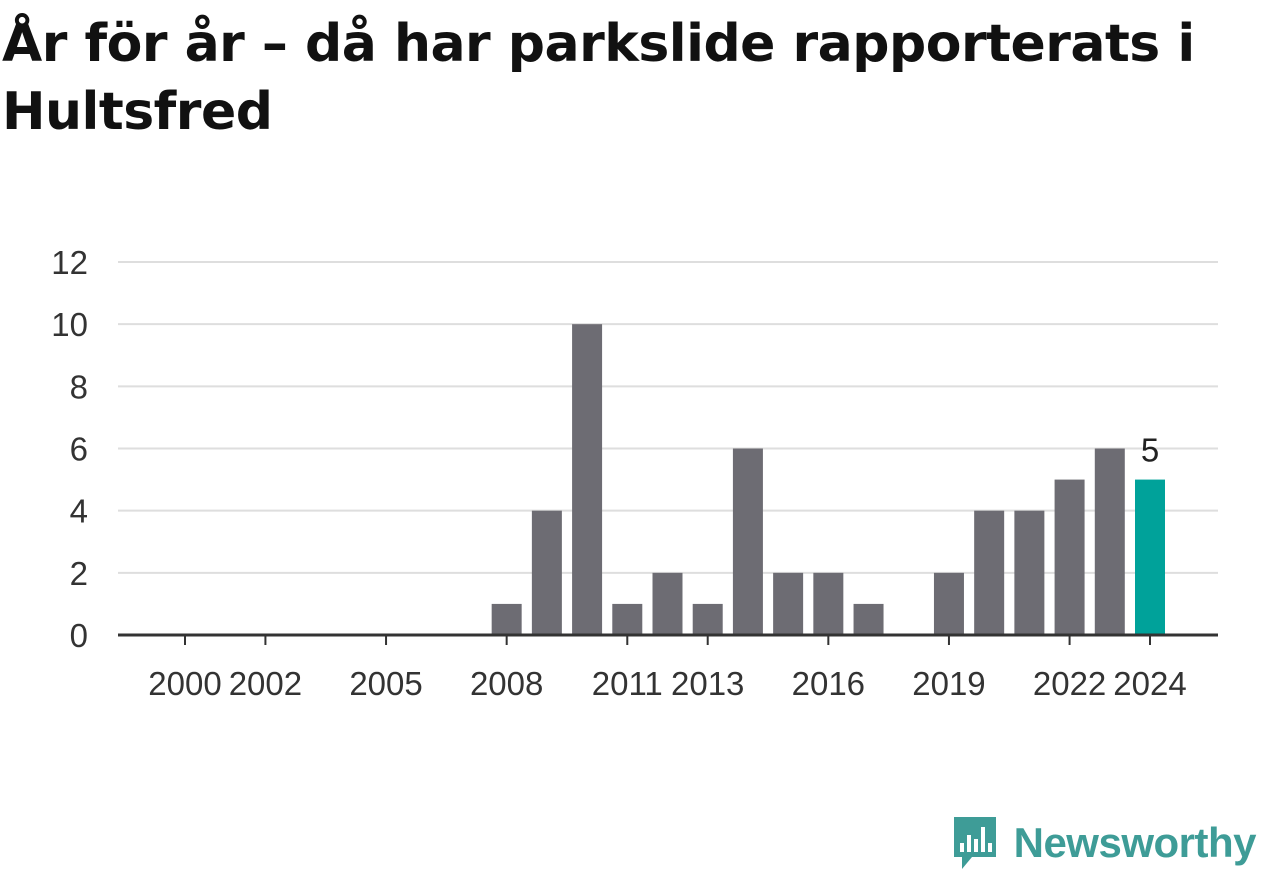 The width and height of the screenshot is (1262, 879). Describe the element at coordinates (667, 668) in the screenshot. I see `x-axis-ticks: 2000 2002 2005 2008 2011 2013 2016 2019 2022 2024` at that location.